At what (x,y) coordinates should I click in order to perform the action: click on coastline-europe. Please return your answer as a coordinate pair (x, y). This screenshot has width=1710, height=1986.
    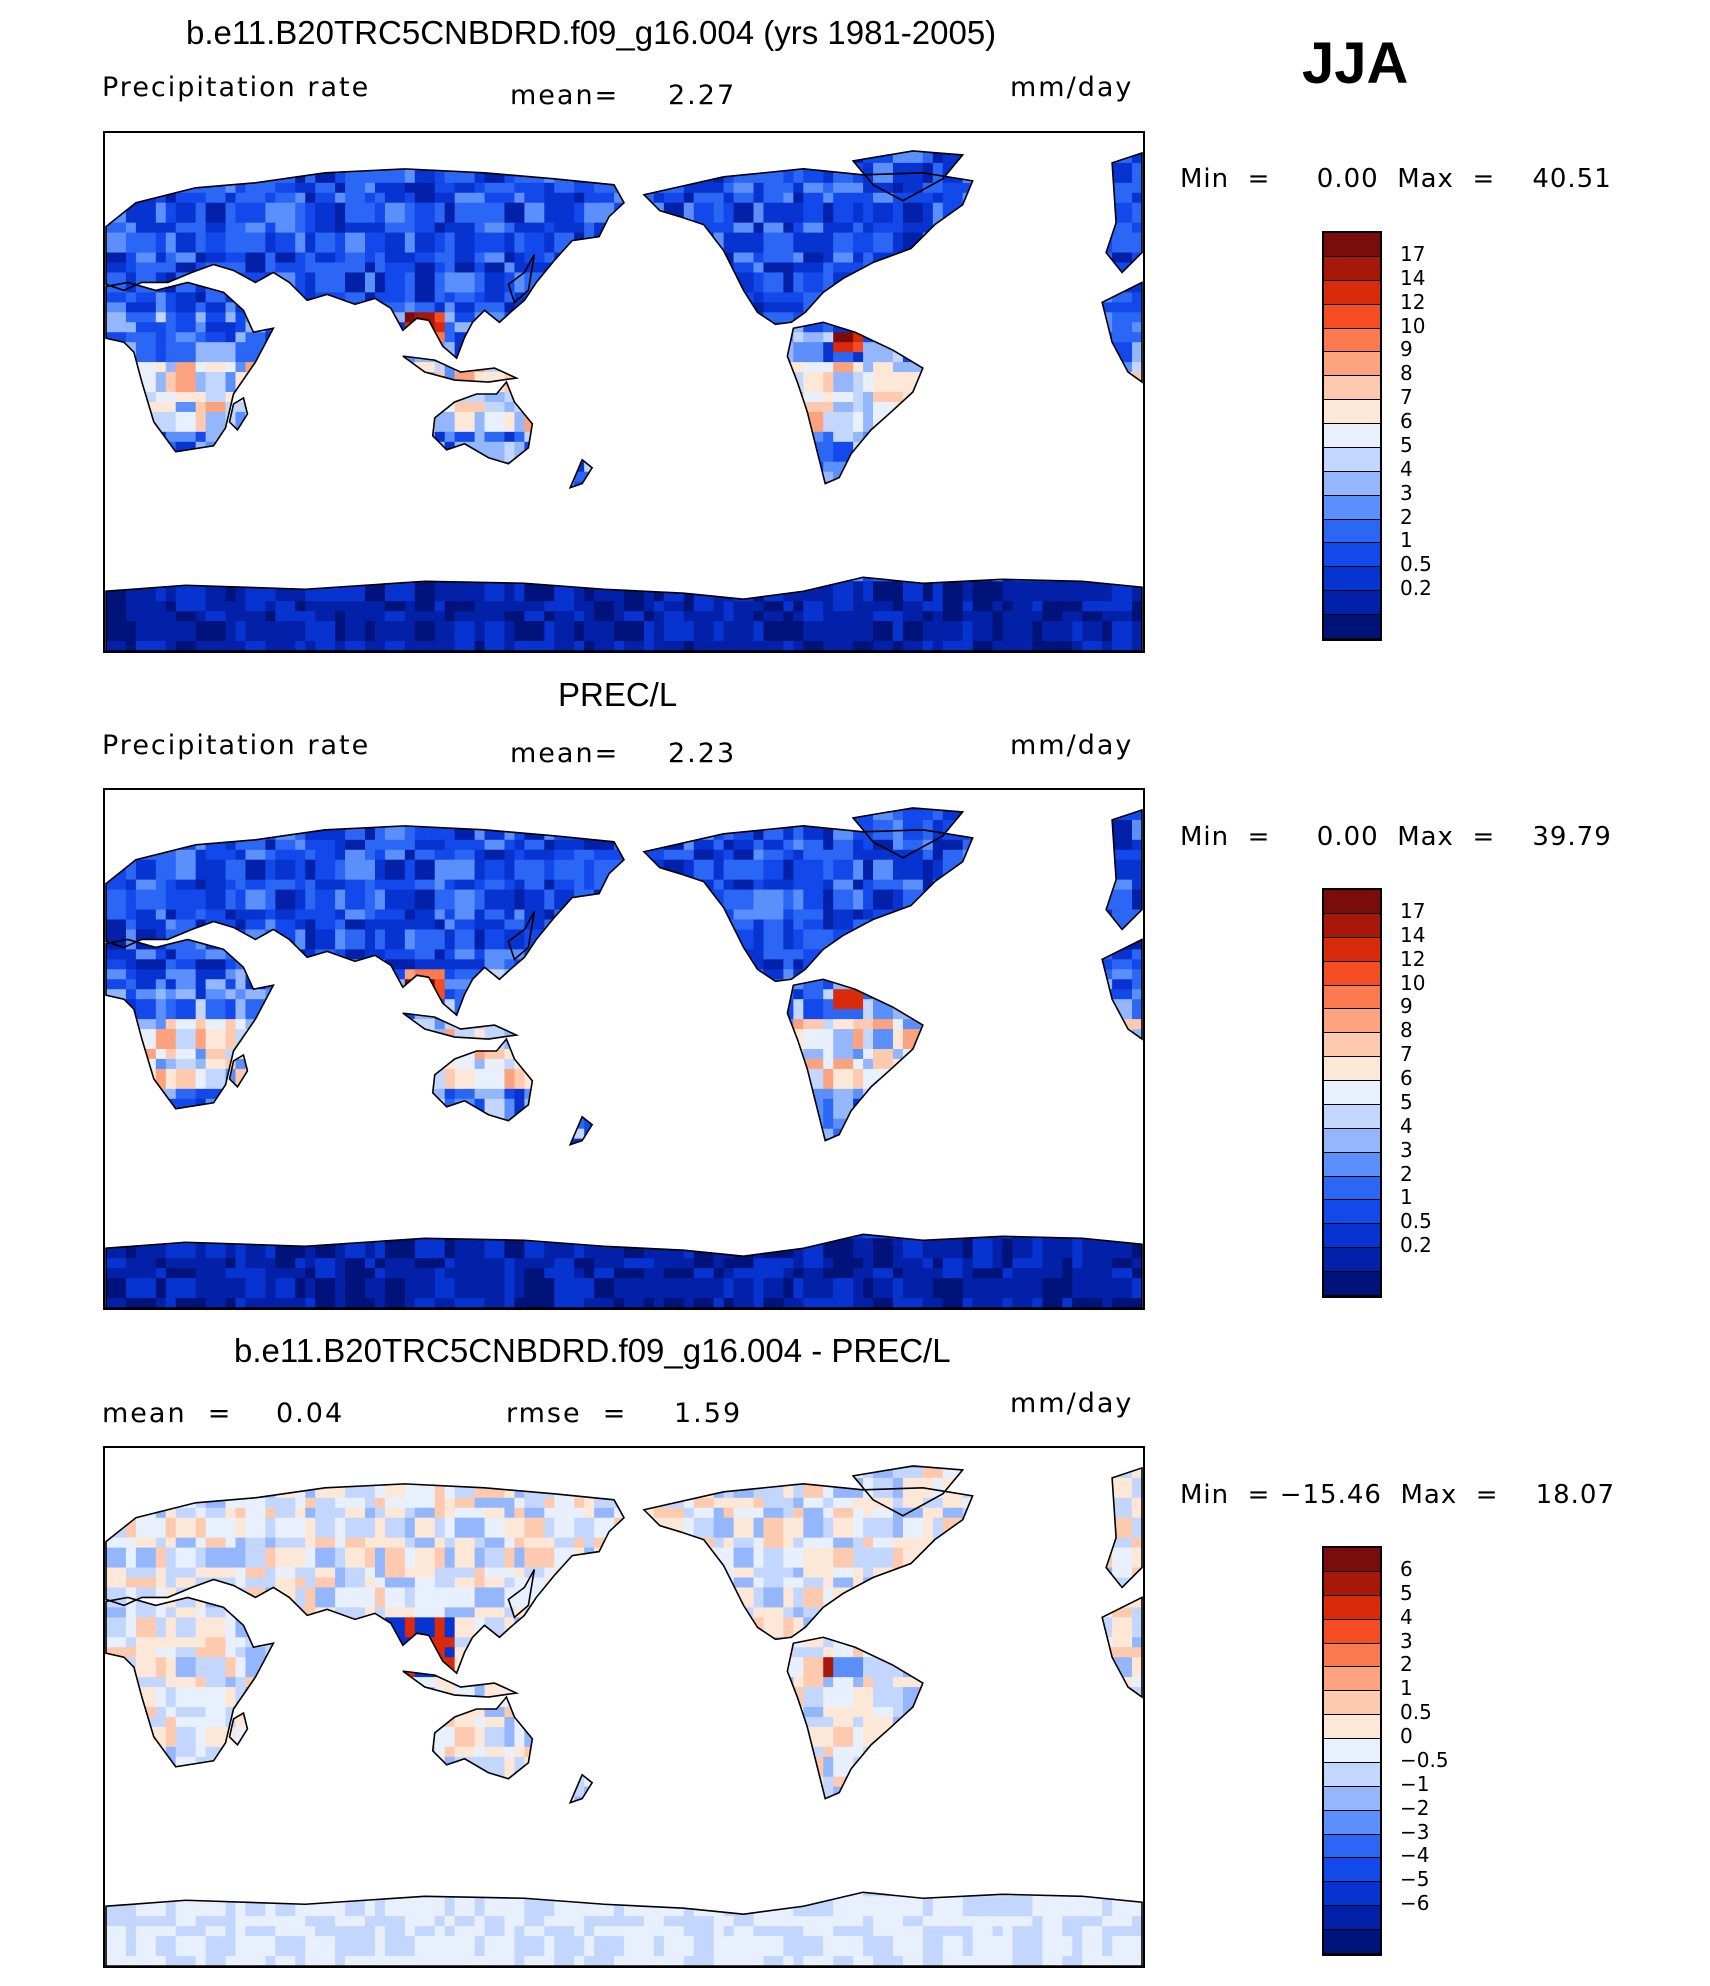
    Looking at the image, I should click on (1124, 1527).